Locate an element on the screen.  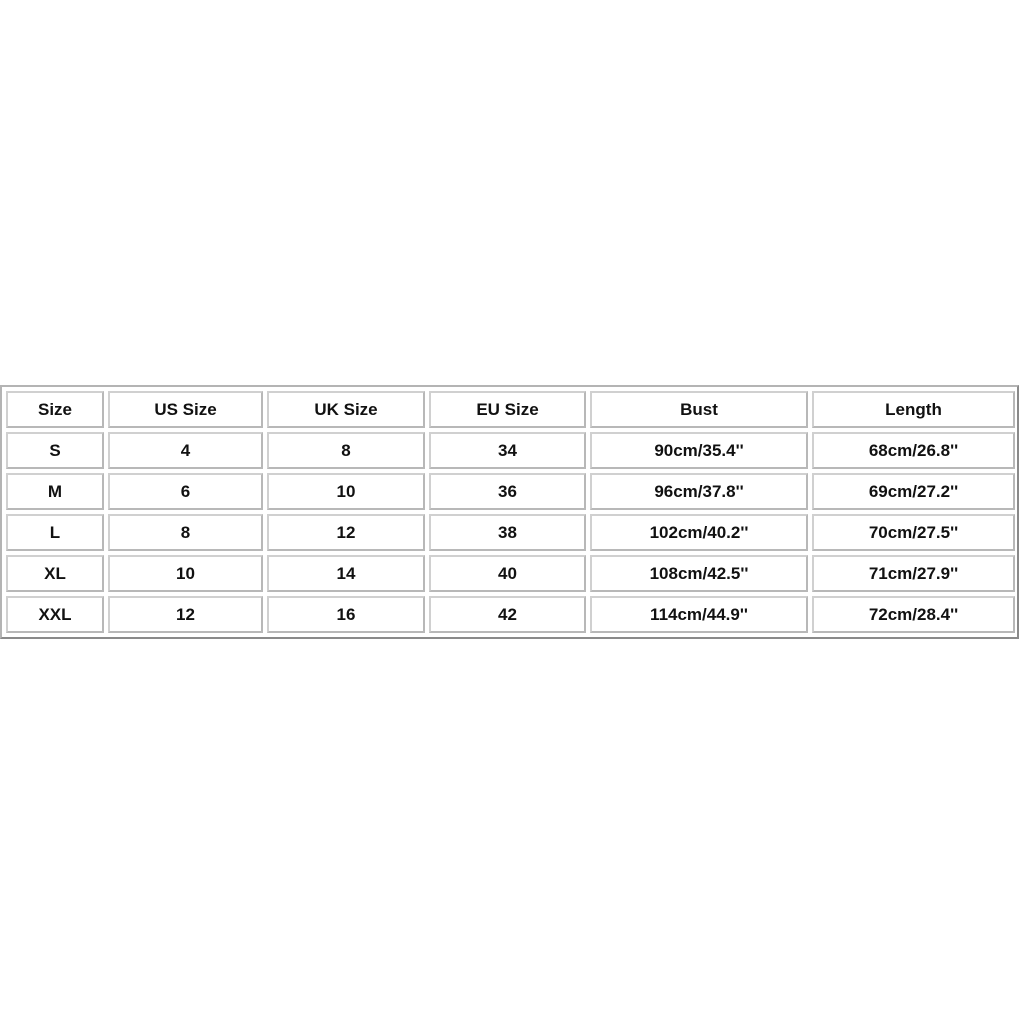
cell-us-size: 6 is located at coordinates (185, 491).